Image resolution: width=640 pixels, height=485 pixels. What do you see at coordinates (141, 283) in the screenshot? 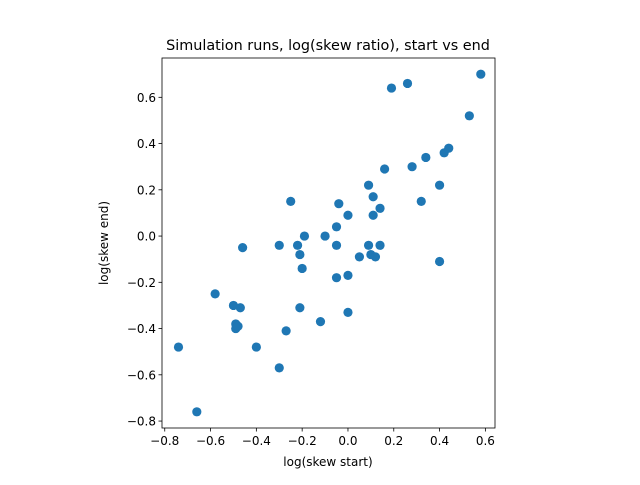
I see `y-tick-label: −0.2` at bounding box center [141, 283].